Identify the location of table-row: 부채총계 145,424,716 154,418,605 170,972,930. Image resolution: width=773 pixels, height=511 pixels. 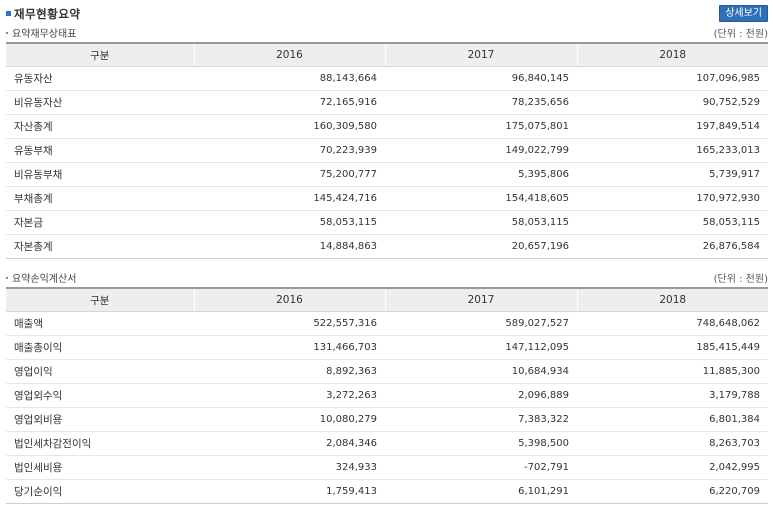
(387, 198).